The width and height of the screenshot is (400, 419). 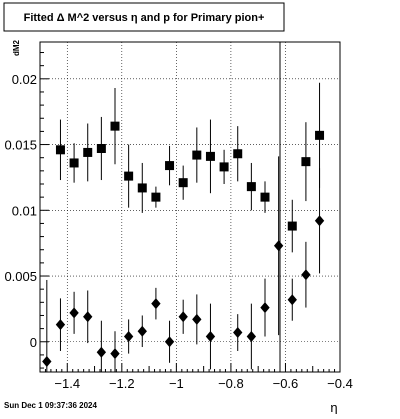 I want to click on y-axis-label: dM2, so click(x=16, y=47).